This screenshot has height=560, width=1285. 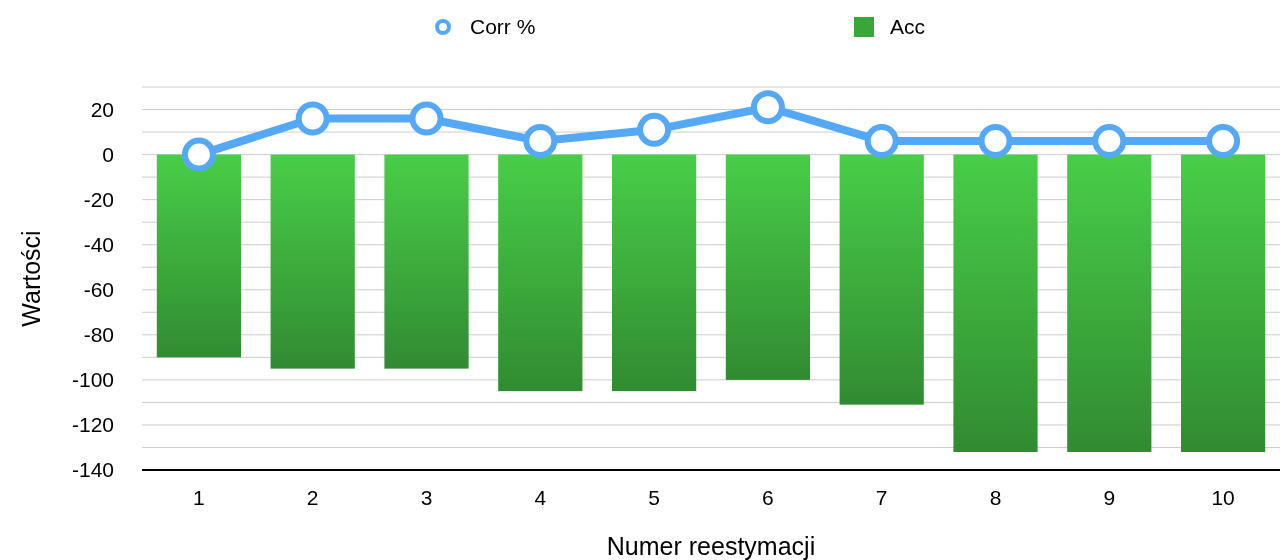 What do you see at coordinates (31, 278) in the screenshot?
I see `y-axis-title: Wartości` at bounding box center [31, 278].